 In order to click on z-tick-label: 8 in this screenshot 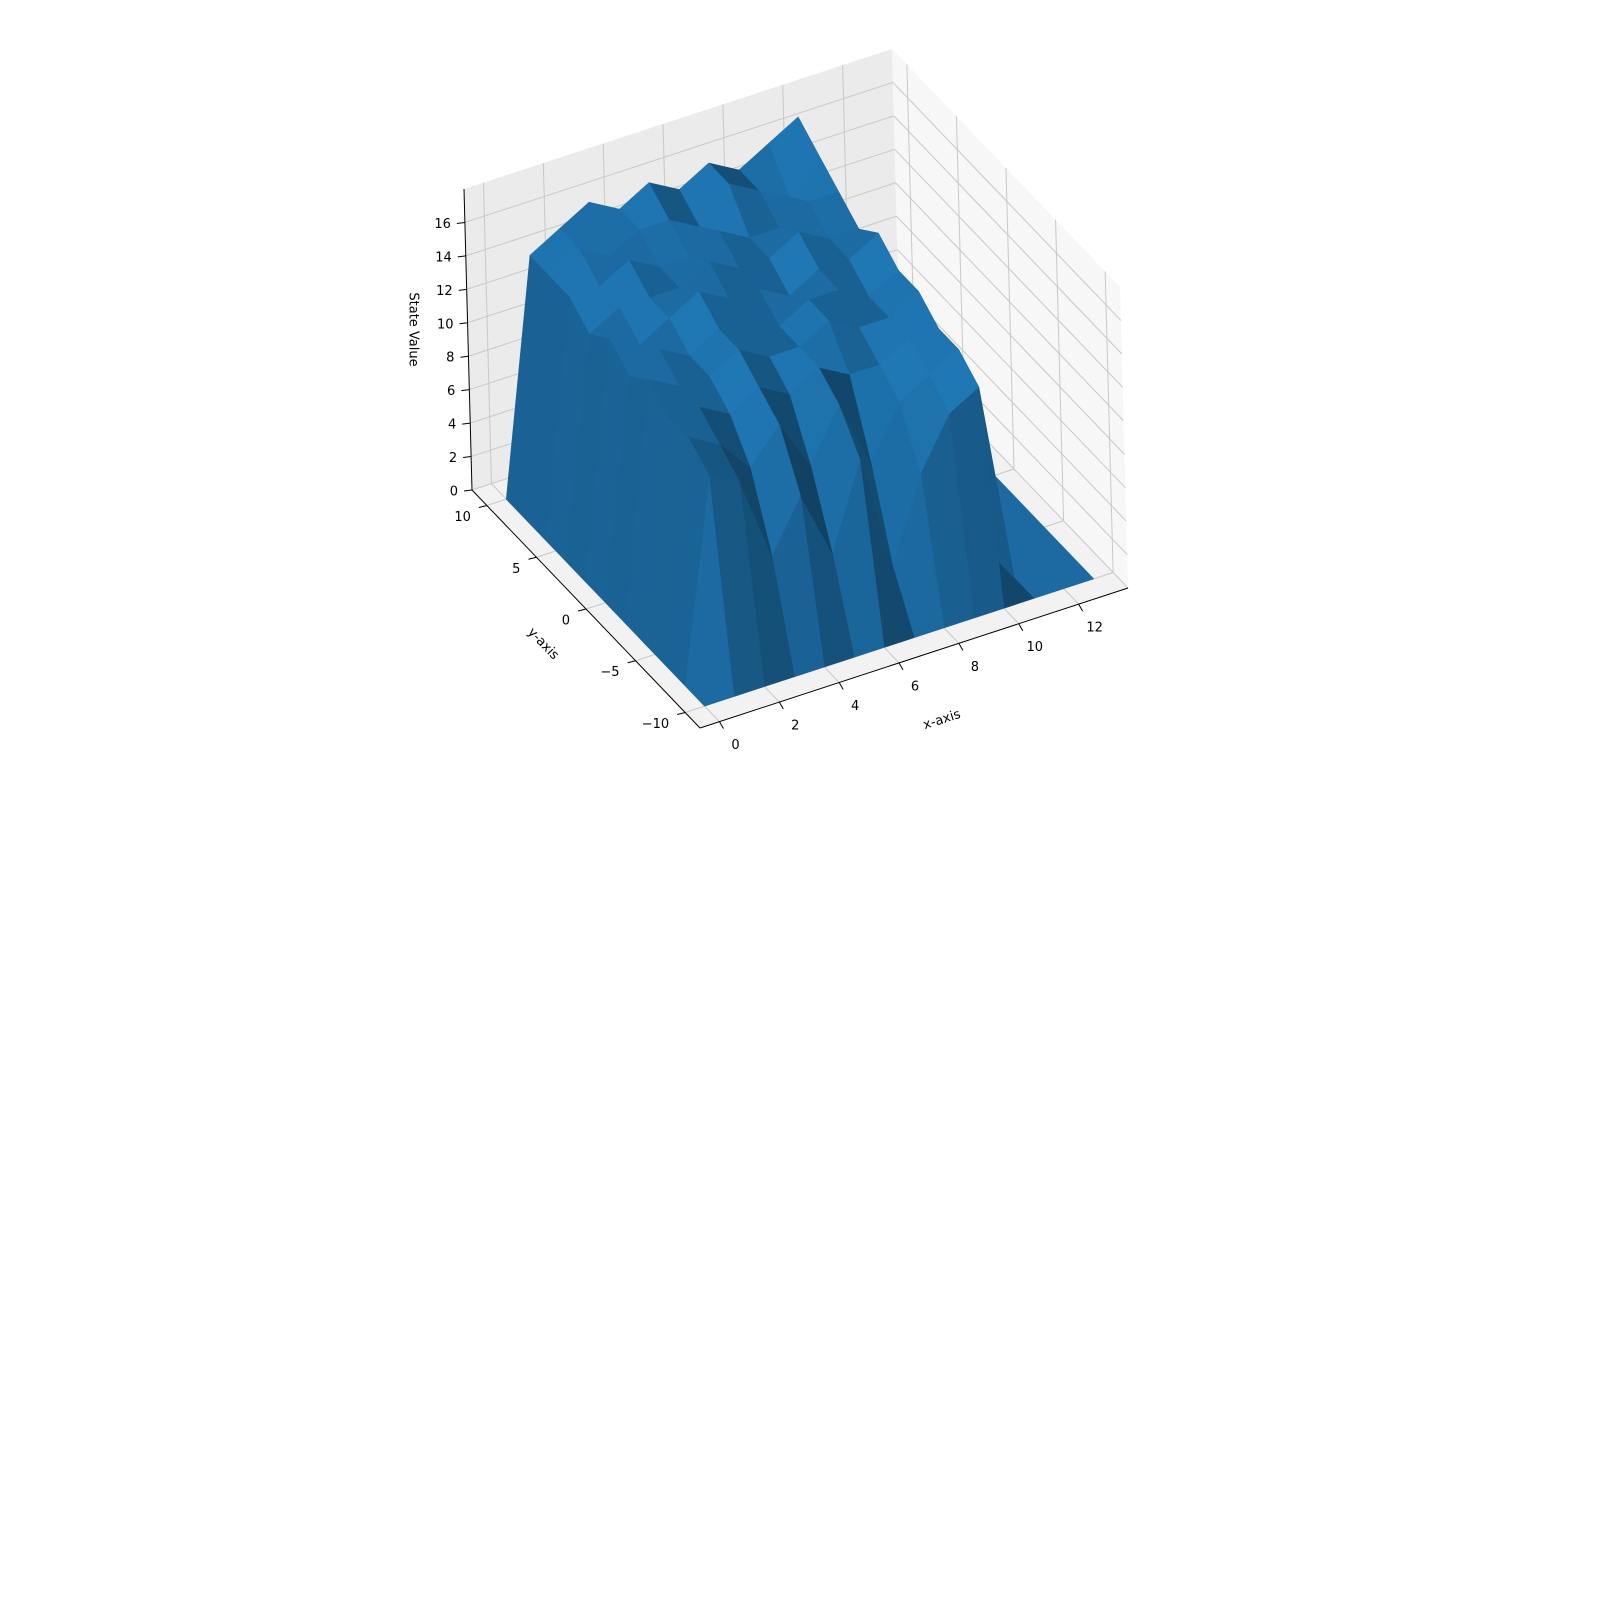, I will do `click(450, 358)`.